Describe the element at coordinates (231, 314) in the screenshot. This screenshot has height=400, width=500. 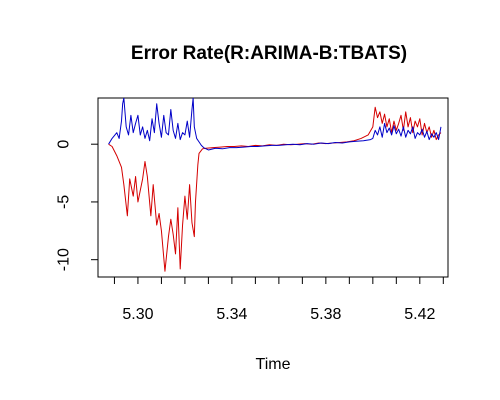
I see `x-tick-label: 5.34` at that location.